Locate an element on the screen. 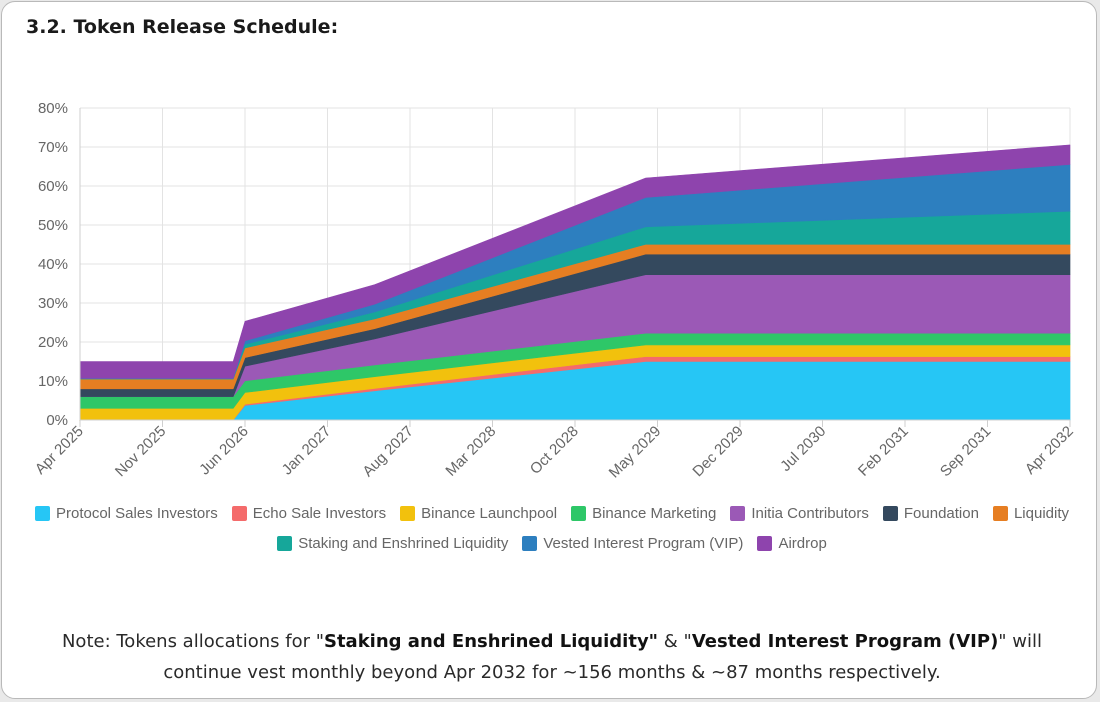 Image resolution: width=1100 pixels, height=702 pixels. x-tick-label: Oct 2028 is located at coordinates (554, 450).